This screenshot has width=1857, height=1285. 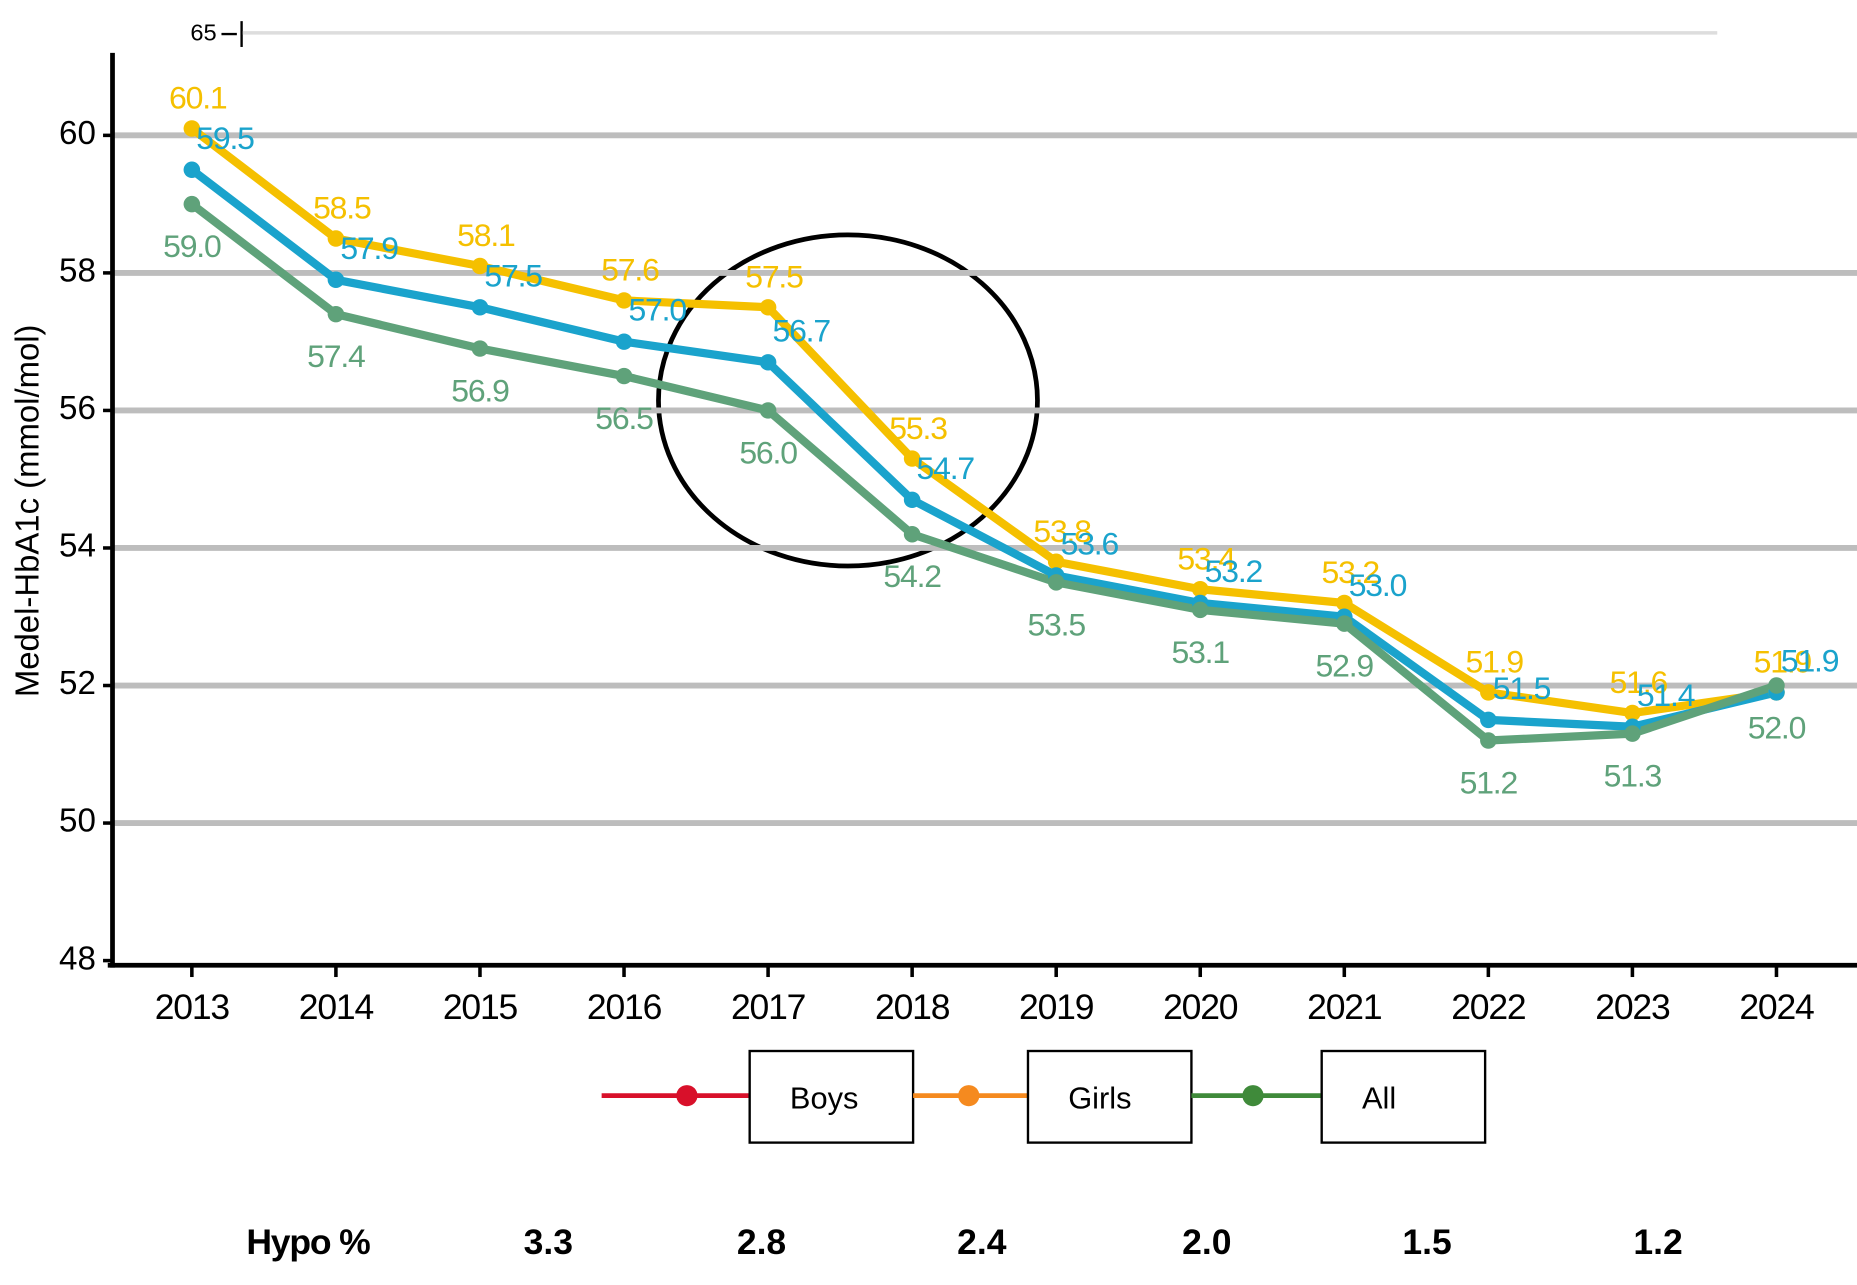 I want to click on data-label: 56.7, so click(x=802, y=330).